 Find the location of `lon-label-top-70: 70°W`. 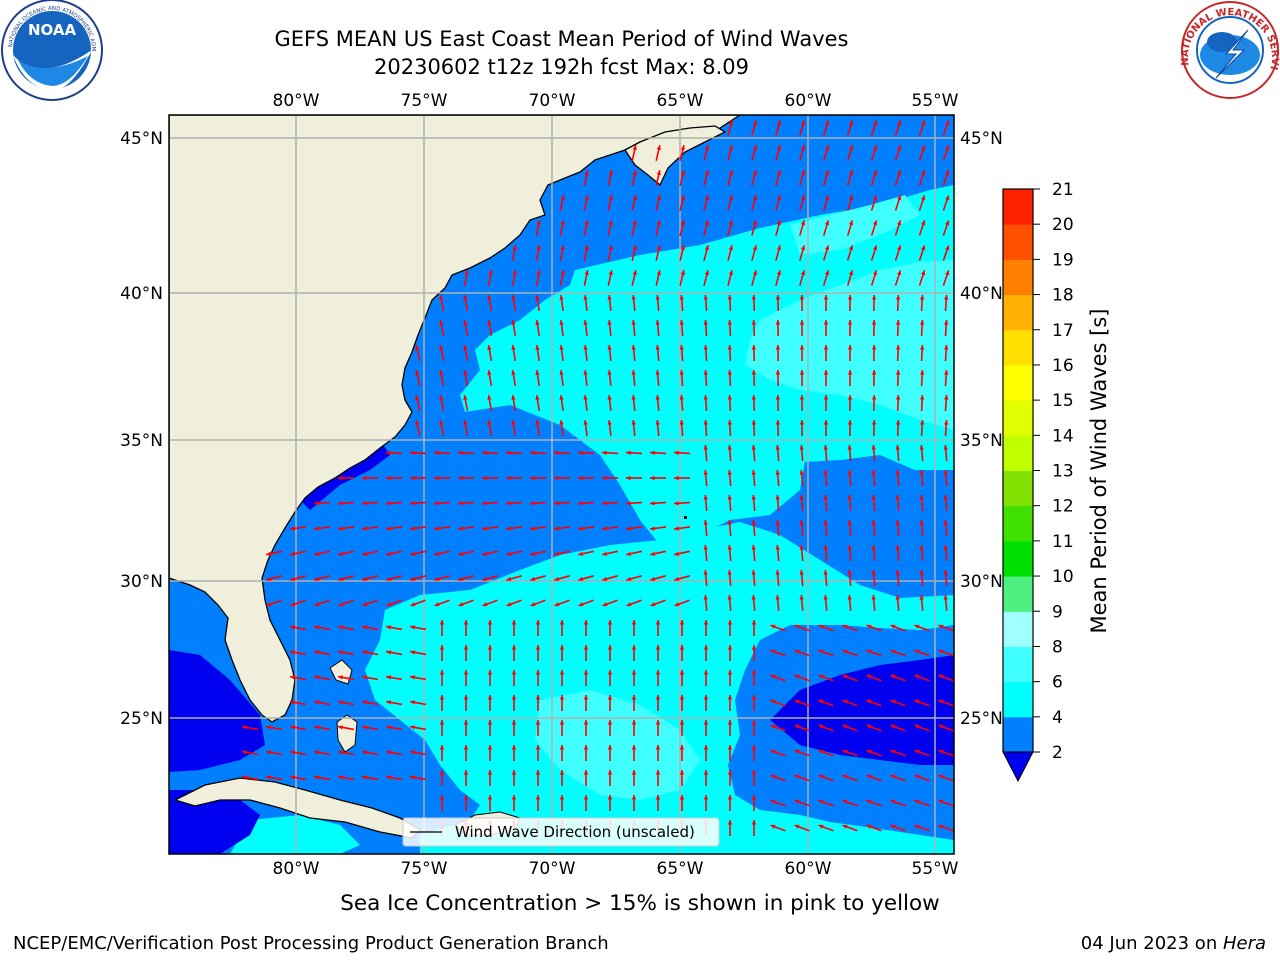

lon-label-top-70: 70°W is located at coordinates (552, 101).